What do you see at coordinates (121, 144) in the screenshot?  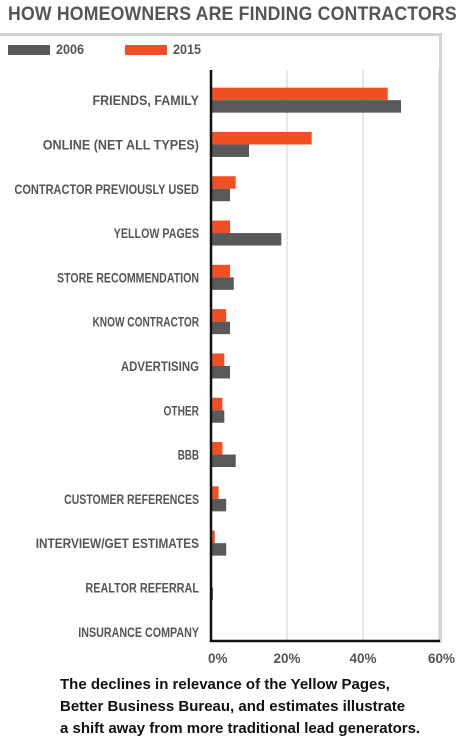 I see `category-label: ONLINE (NET ALL TYPES)` at bounding box center [121, 144].